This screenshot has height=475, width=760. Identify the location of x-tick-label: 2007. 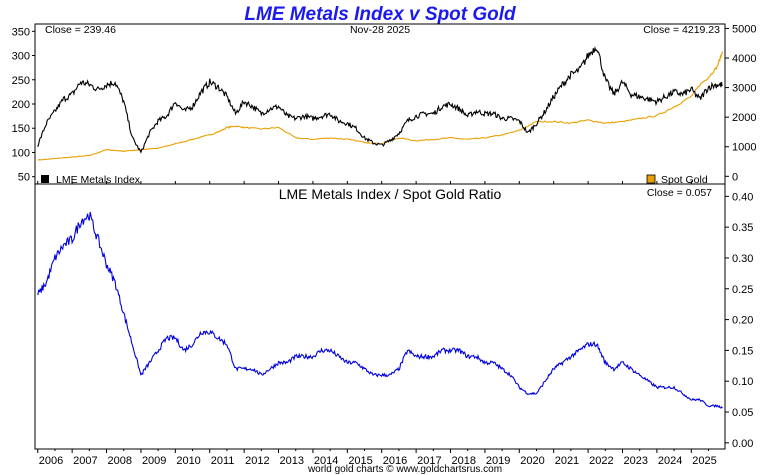
(85, 461).